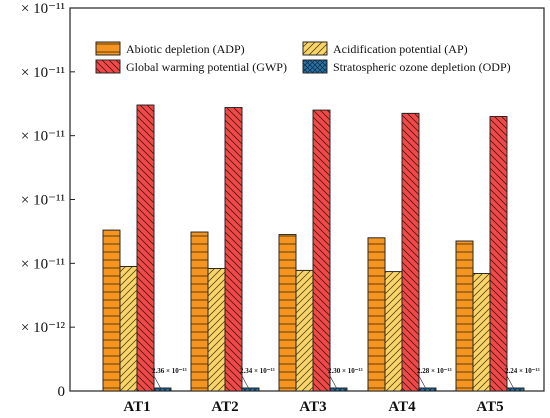 This screenshot has height=418, width=550. Describe the element at coordinates (304, 330) in the screenshot. I see `bar-pattern-ap-at3` at that location.